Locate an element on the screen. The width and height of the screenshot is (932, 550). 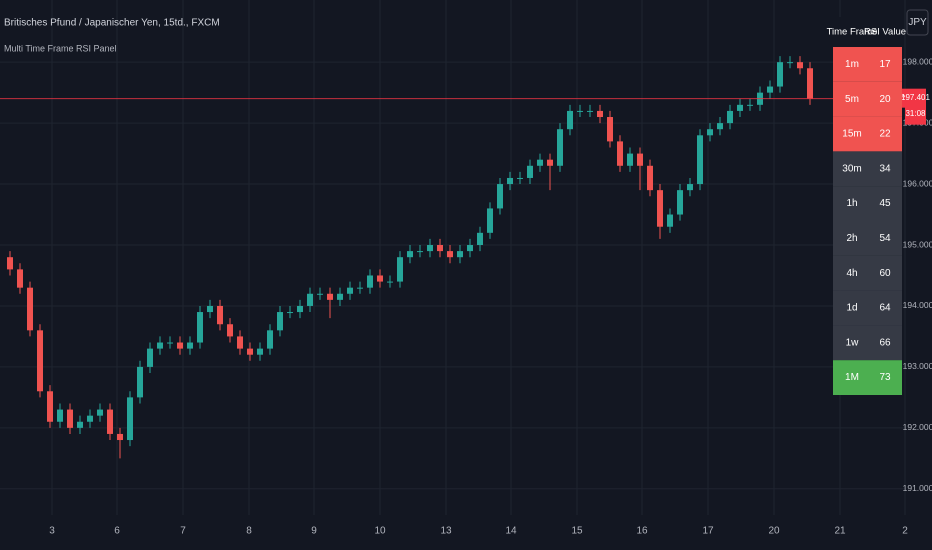
table-header is located at coordinates (867, 32).